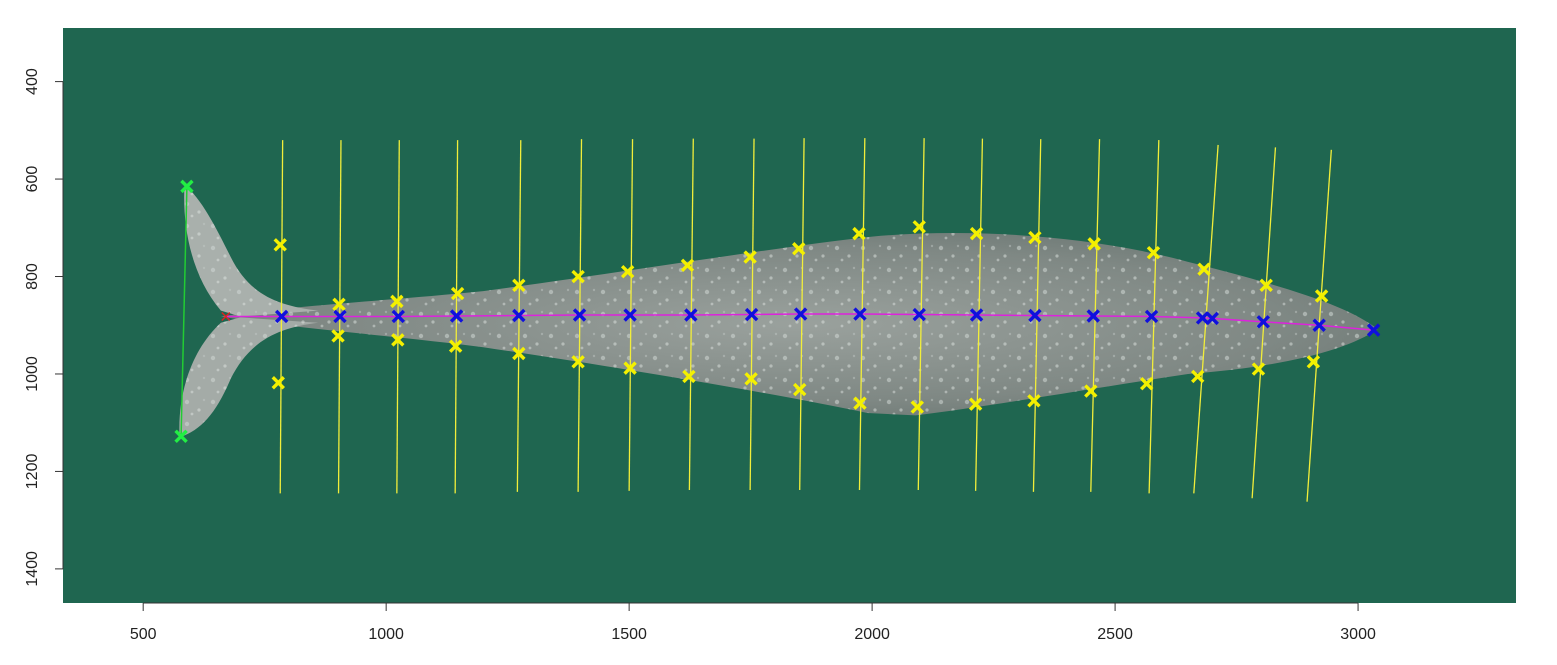  I want to click on y-tick-label: 1200, so click(32, 472).